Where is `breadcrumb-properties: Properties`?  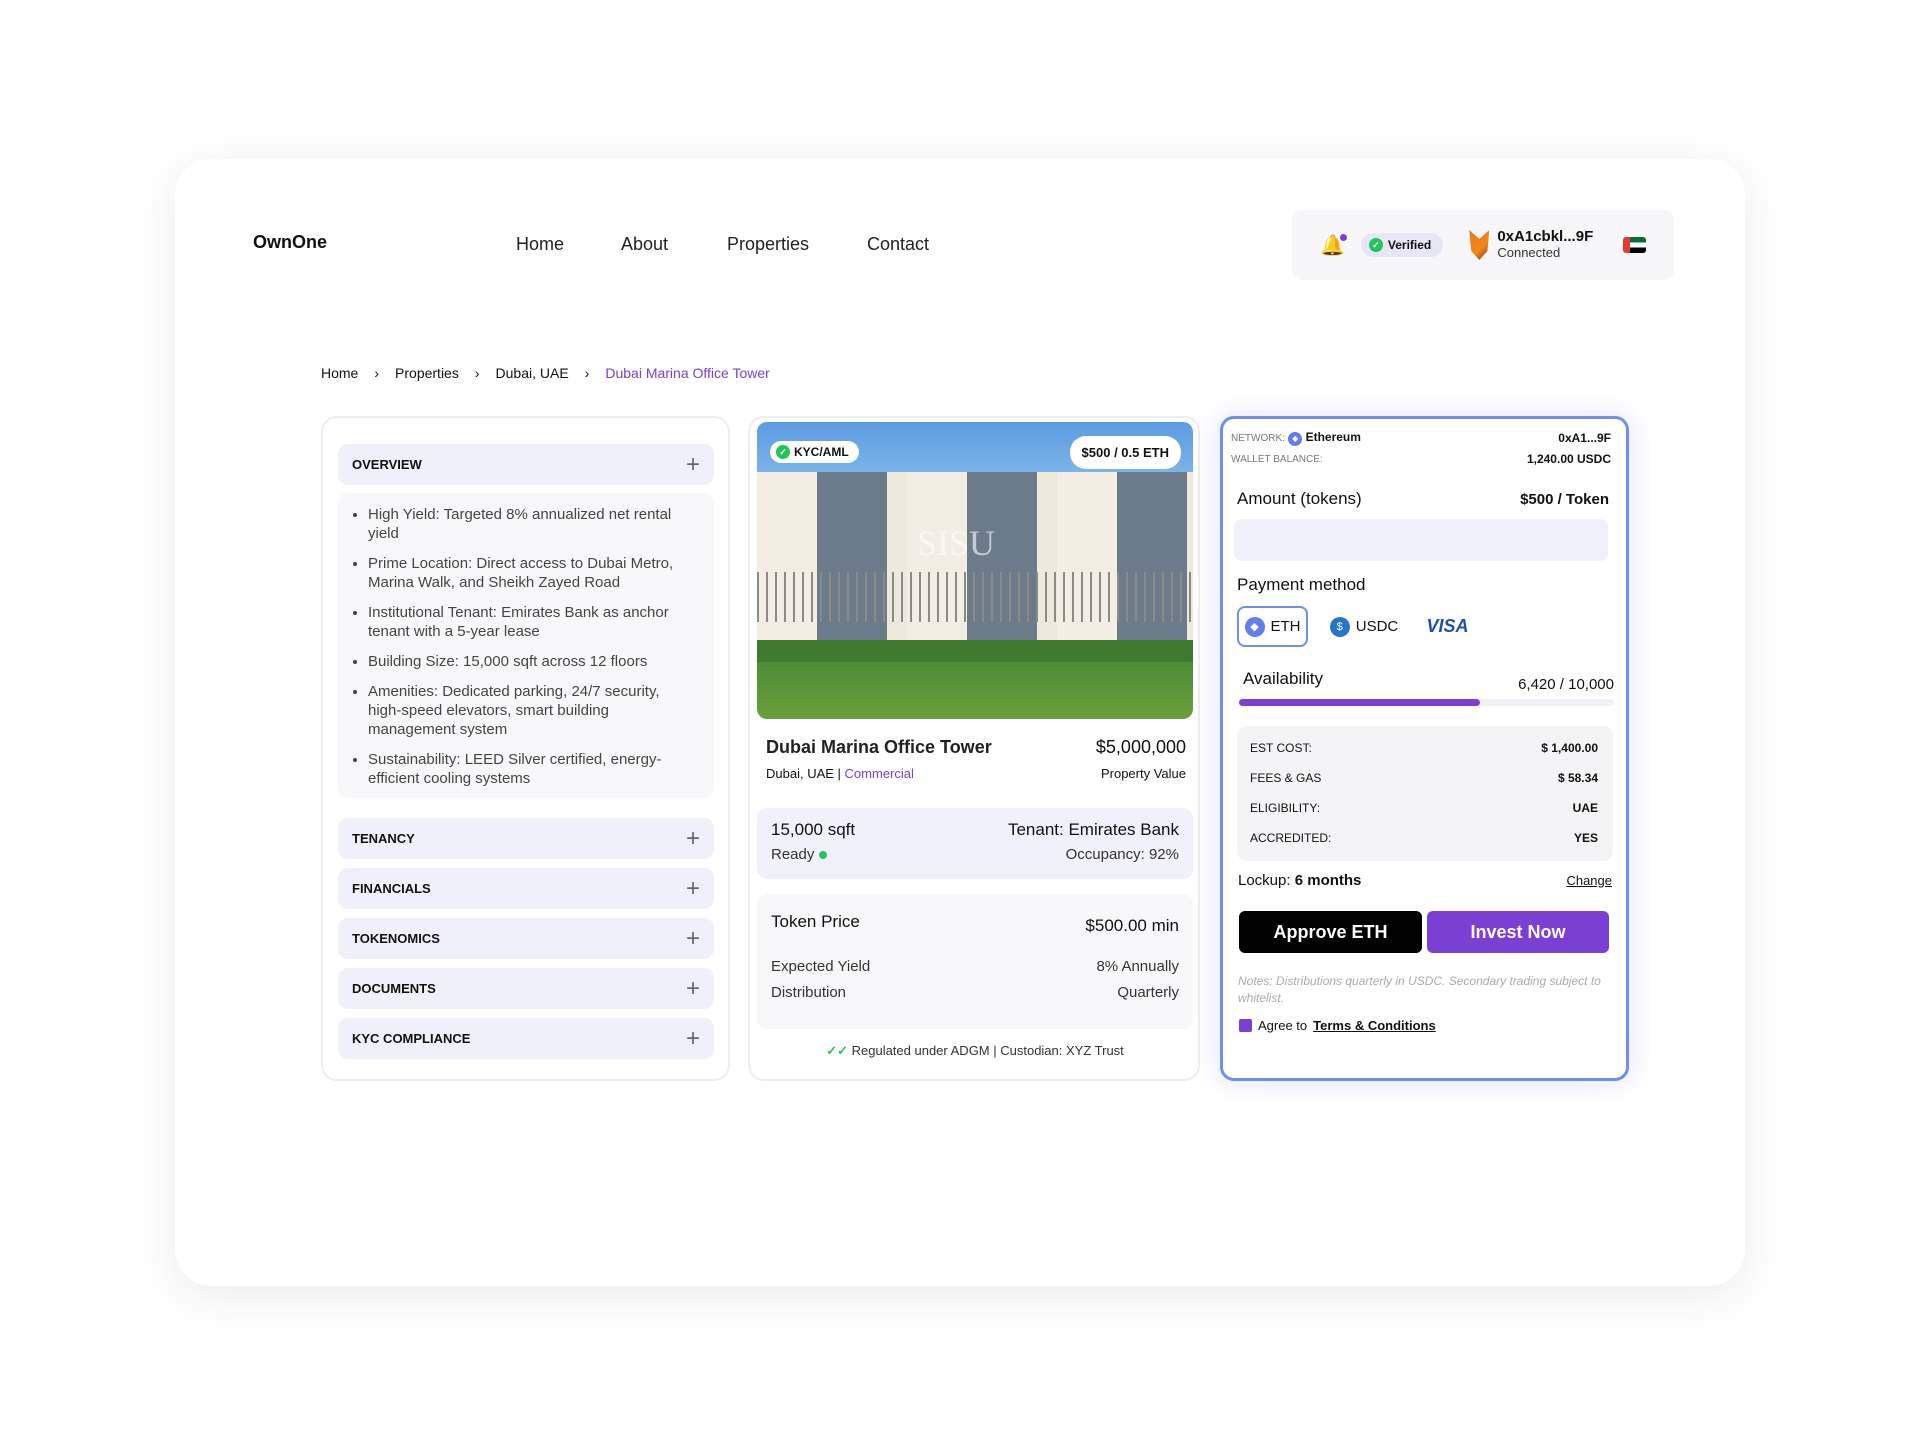
breadcrumb-properties: Properties is located at coordinates (427, 373).